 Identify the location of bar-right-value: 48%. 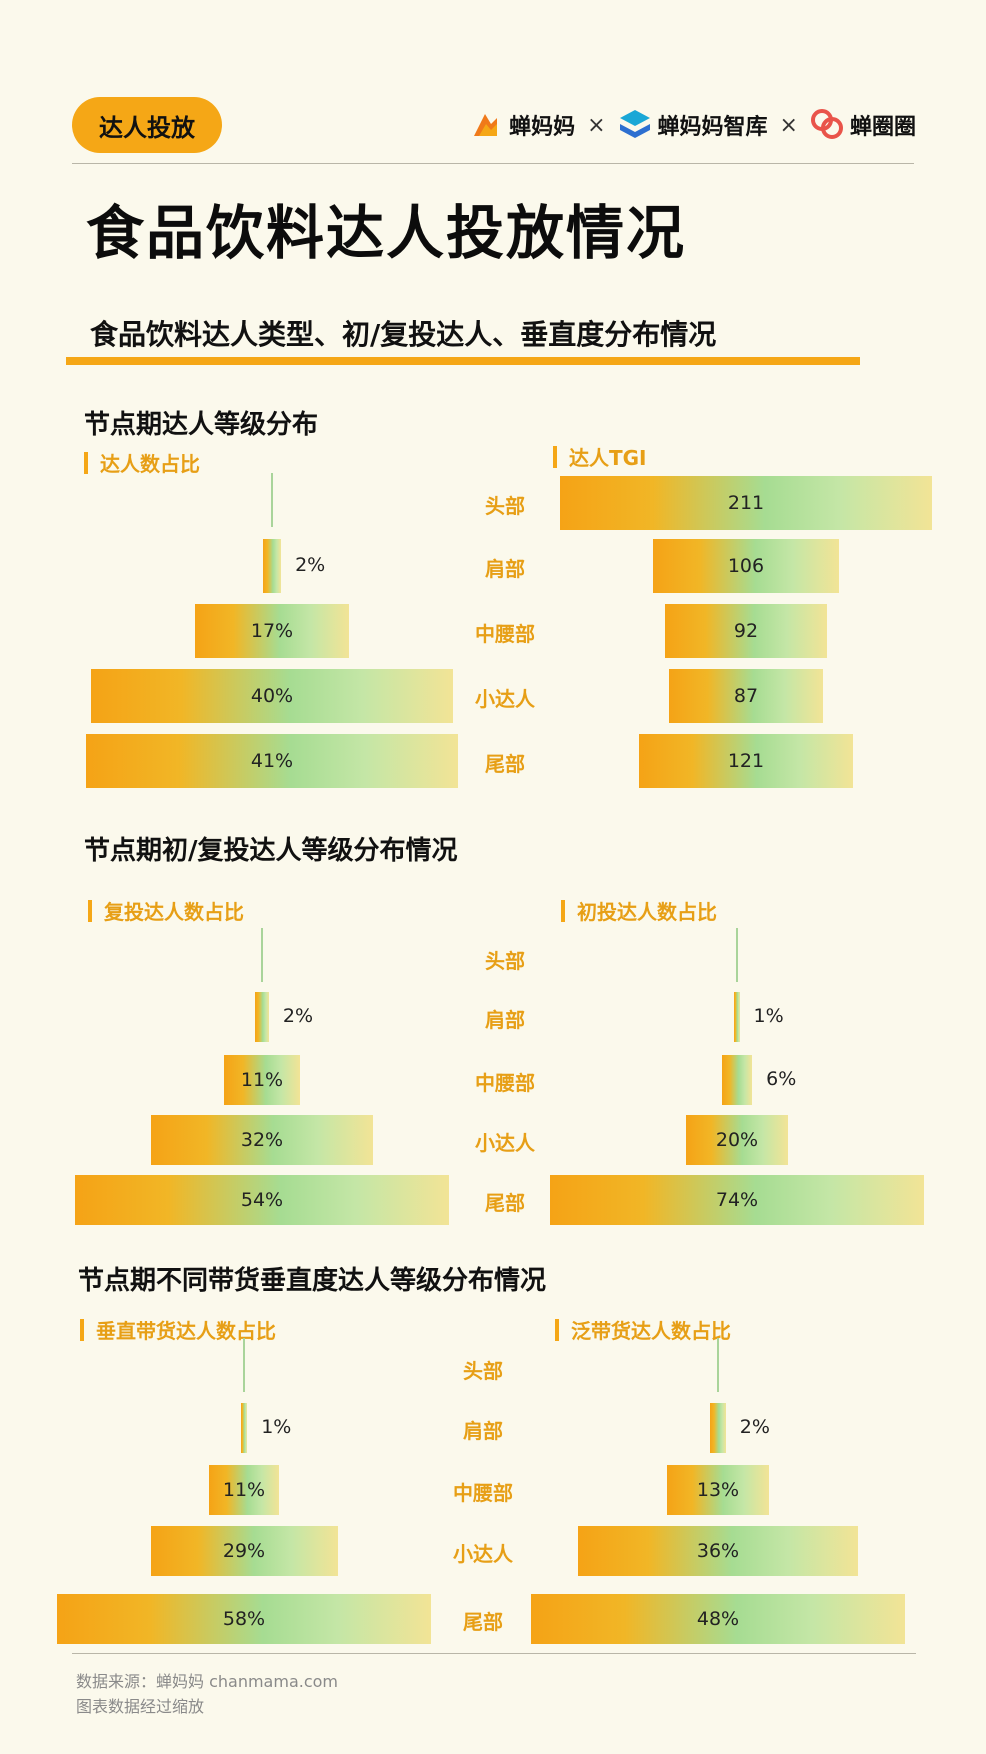
(718, 1619).